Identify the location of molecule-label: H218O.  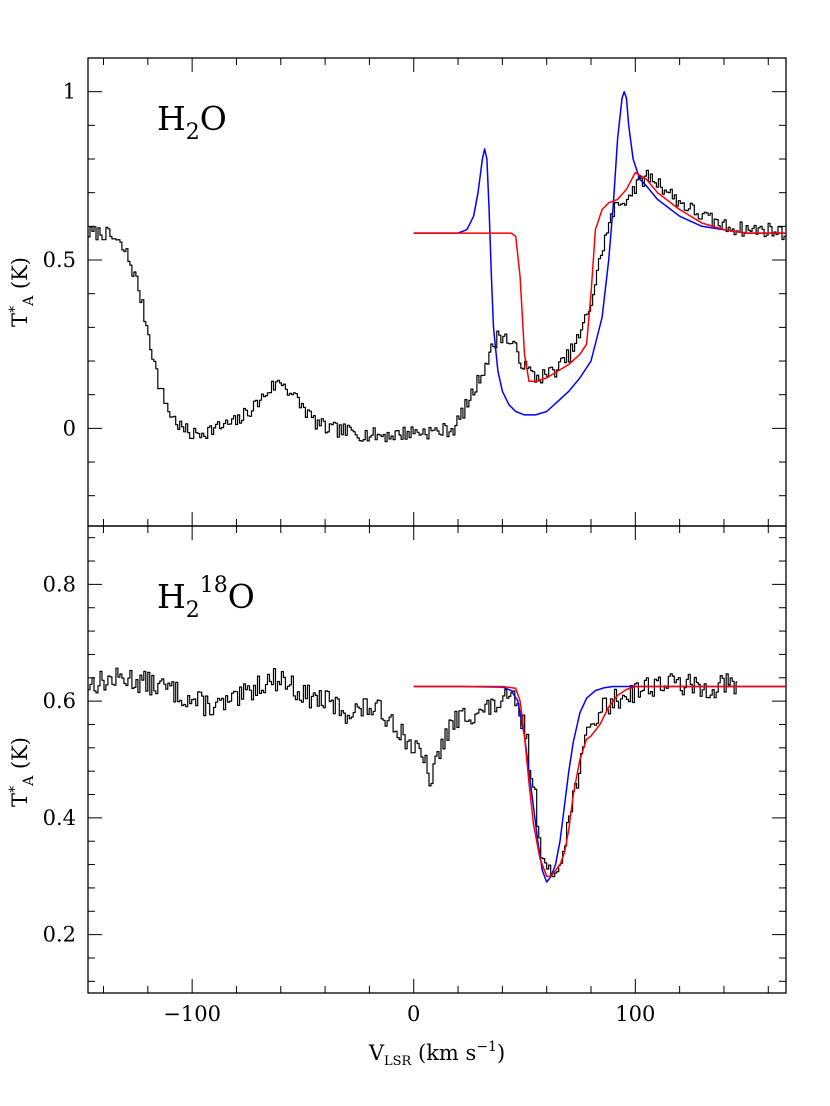
(206, 598).